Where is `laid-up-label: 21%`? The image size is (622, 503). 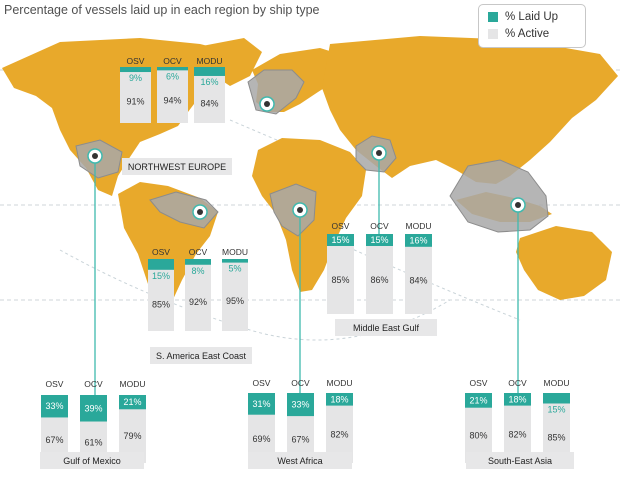
laid-up-label: 21% is located at coordinates (132, 402).